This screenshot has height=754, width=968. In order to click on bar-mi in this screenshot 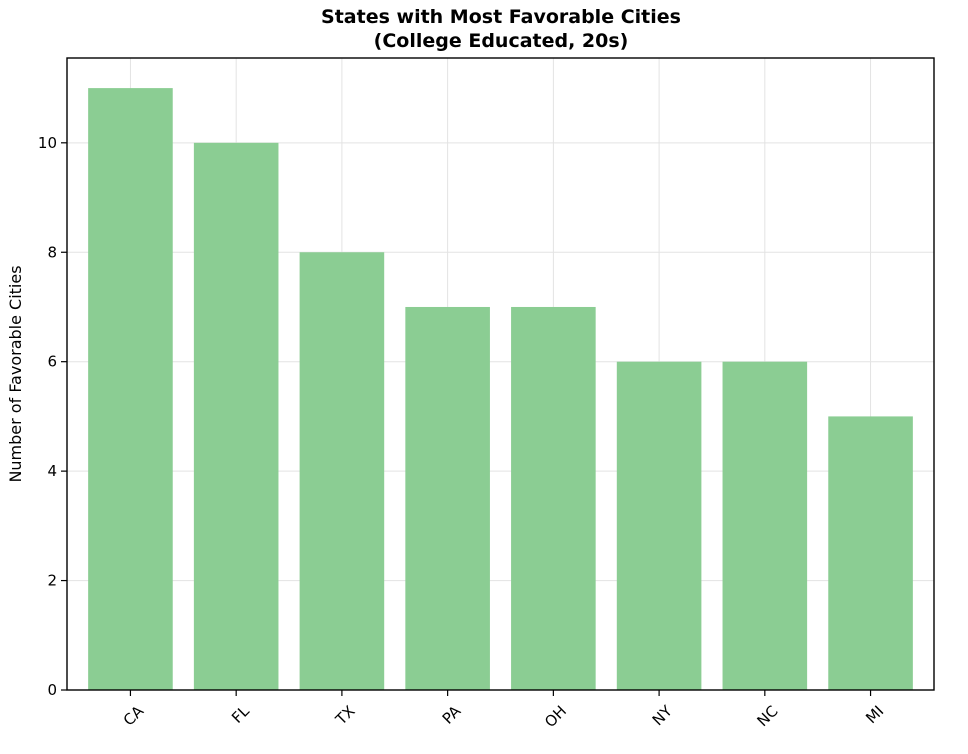, I will do `click(870, 553)`.